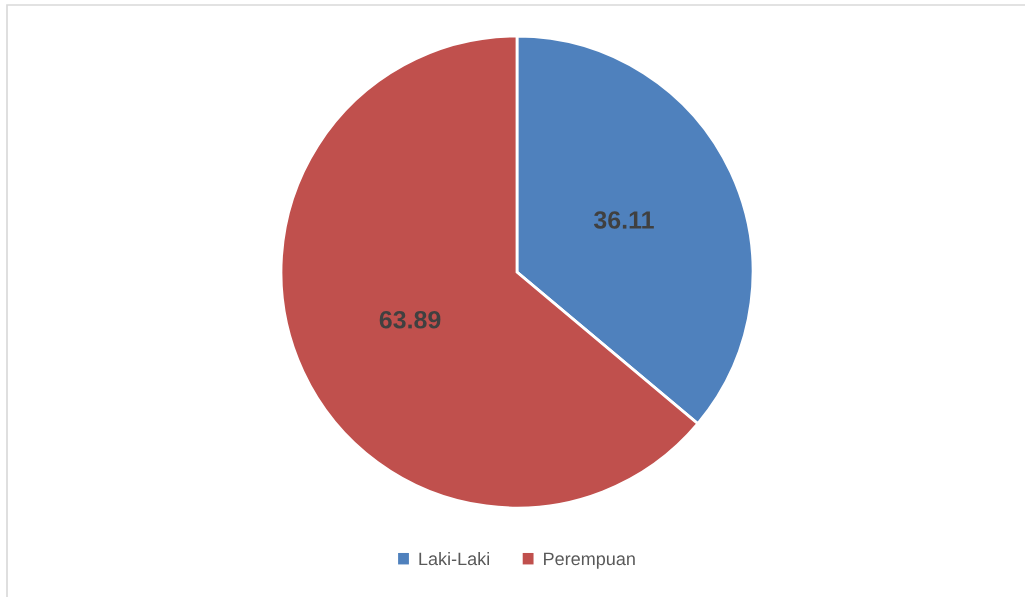 The image size is (1025, 597). I want to click on data-label: 63.89, so click(410, 319).